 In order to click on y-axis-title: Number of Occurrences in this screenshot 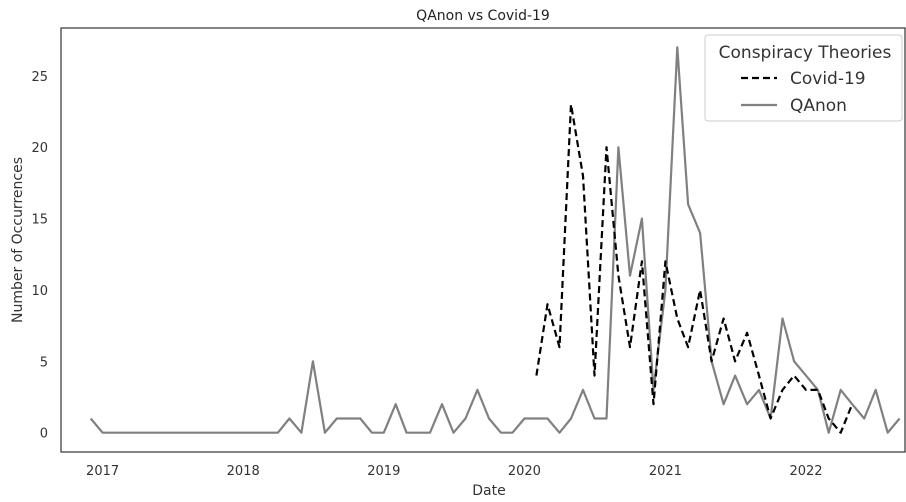, I will do `click(18, 240)`.